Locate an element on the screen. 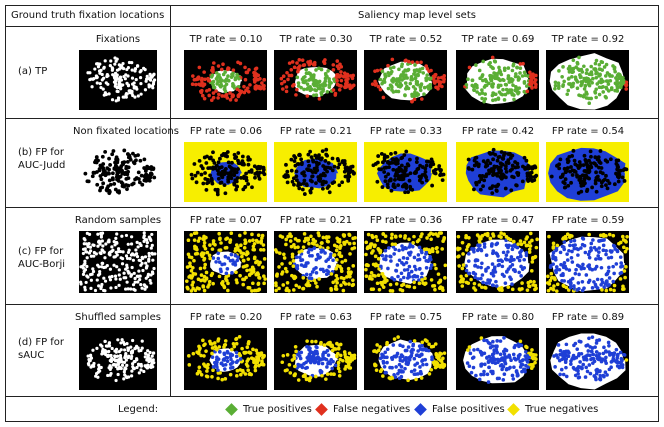 Image resolution: width=664 pixels, height=427 pixels. legend-label: False positives is located at coordinates (468, 409).